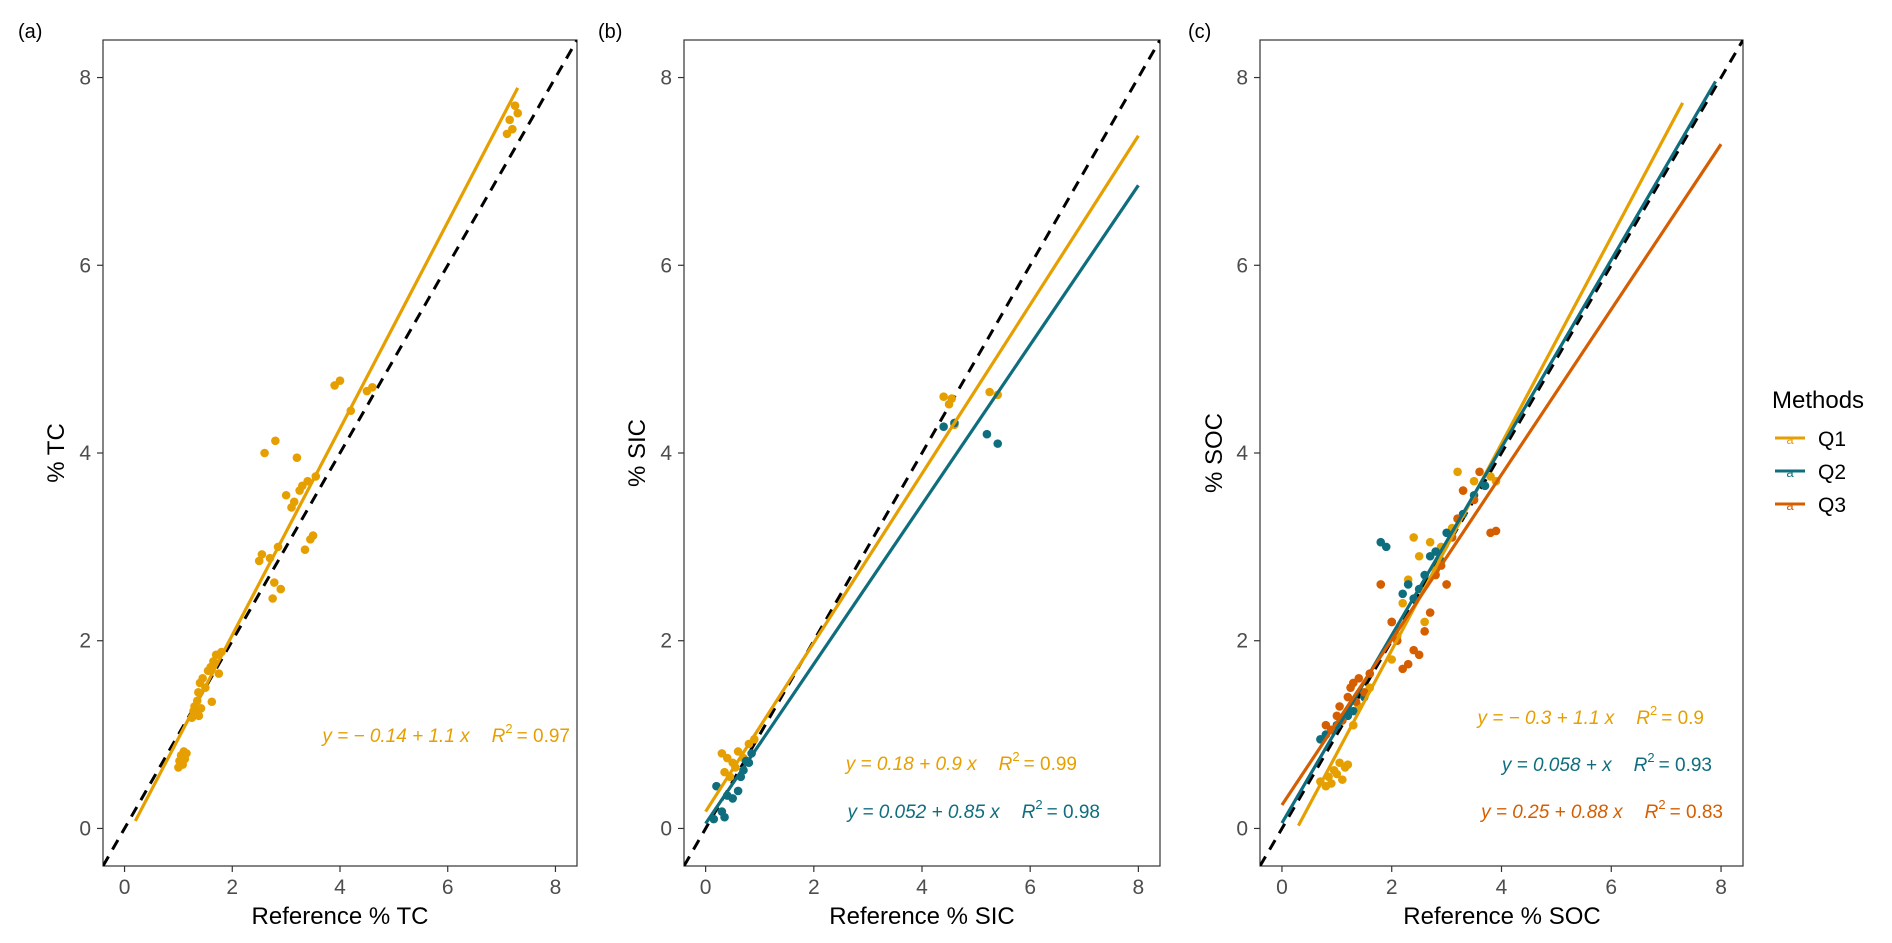 The width and height of the screenshot is (1892, 943). What do you see at coordinates (1214, 453) in the screenshot?
I see `y-axis-title: % SOC` at bounding box center [1214, 453].